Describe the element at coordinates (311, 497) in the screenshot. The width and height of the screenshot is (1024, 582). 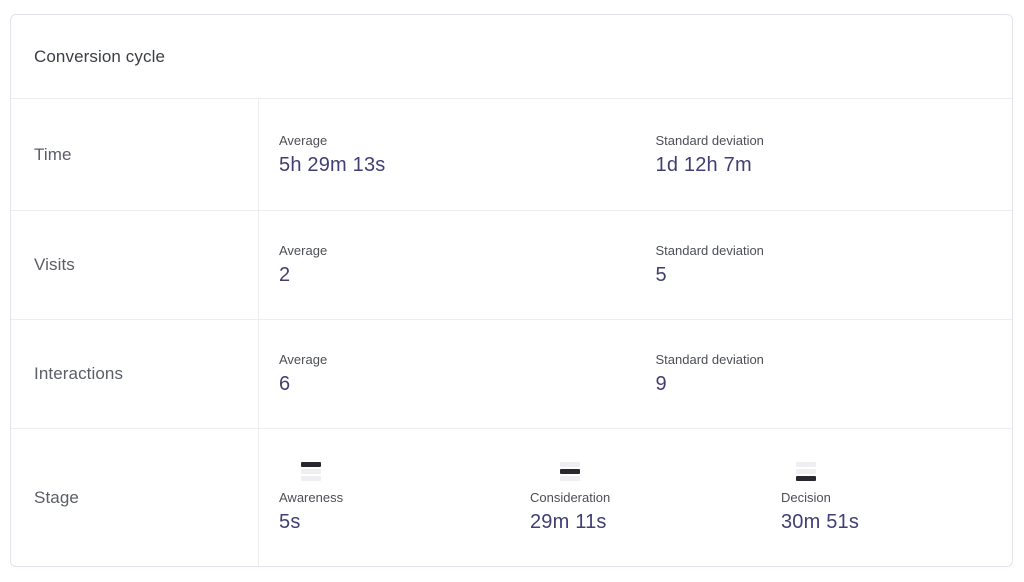
I see `stage-label: Awareness` at that location.